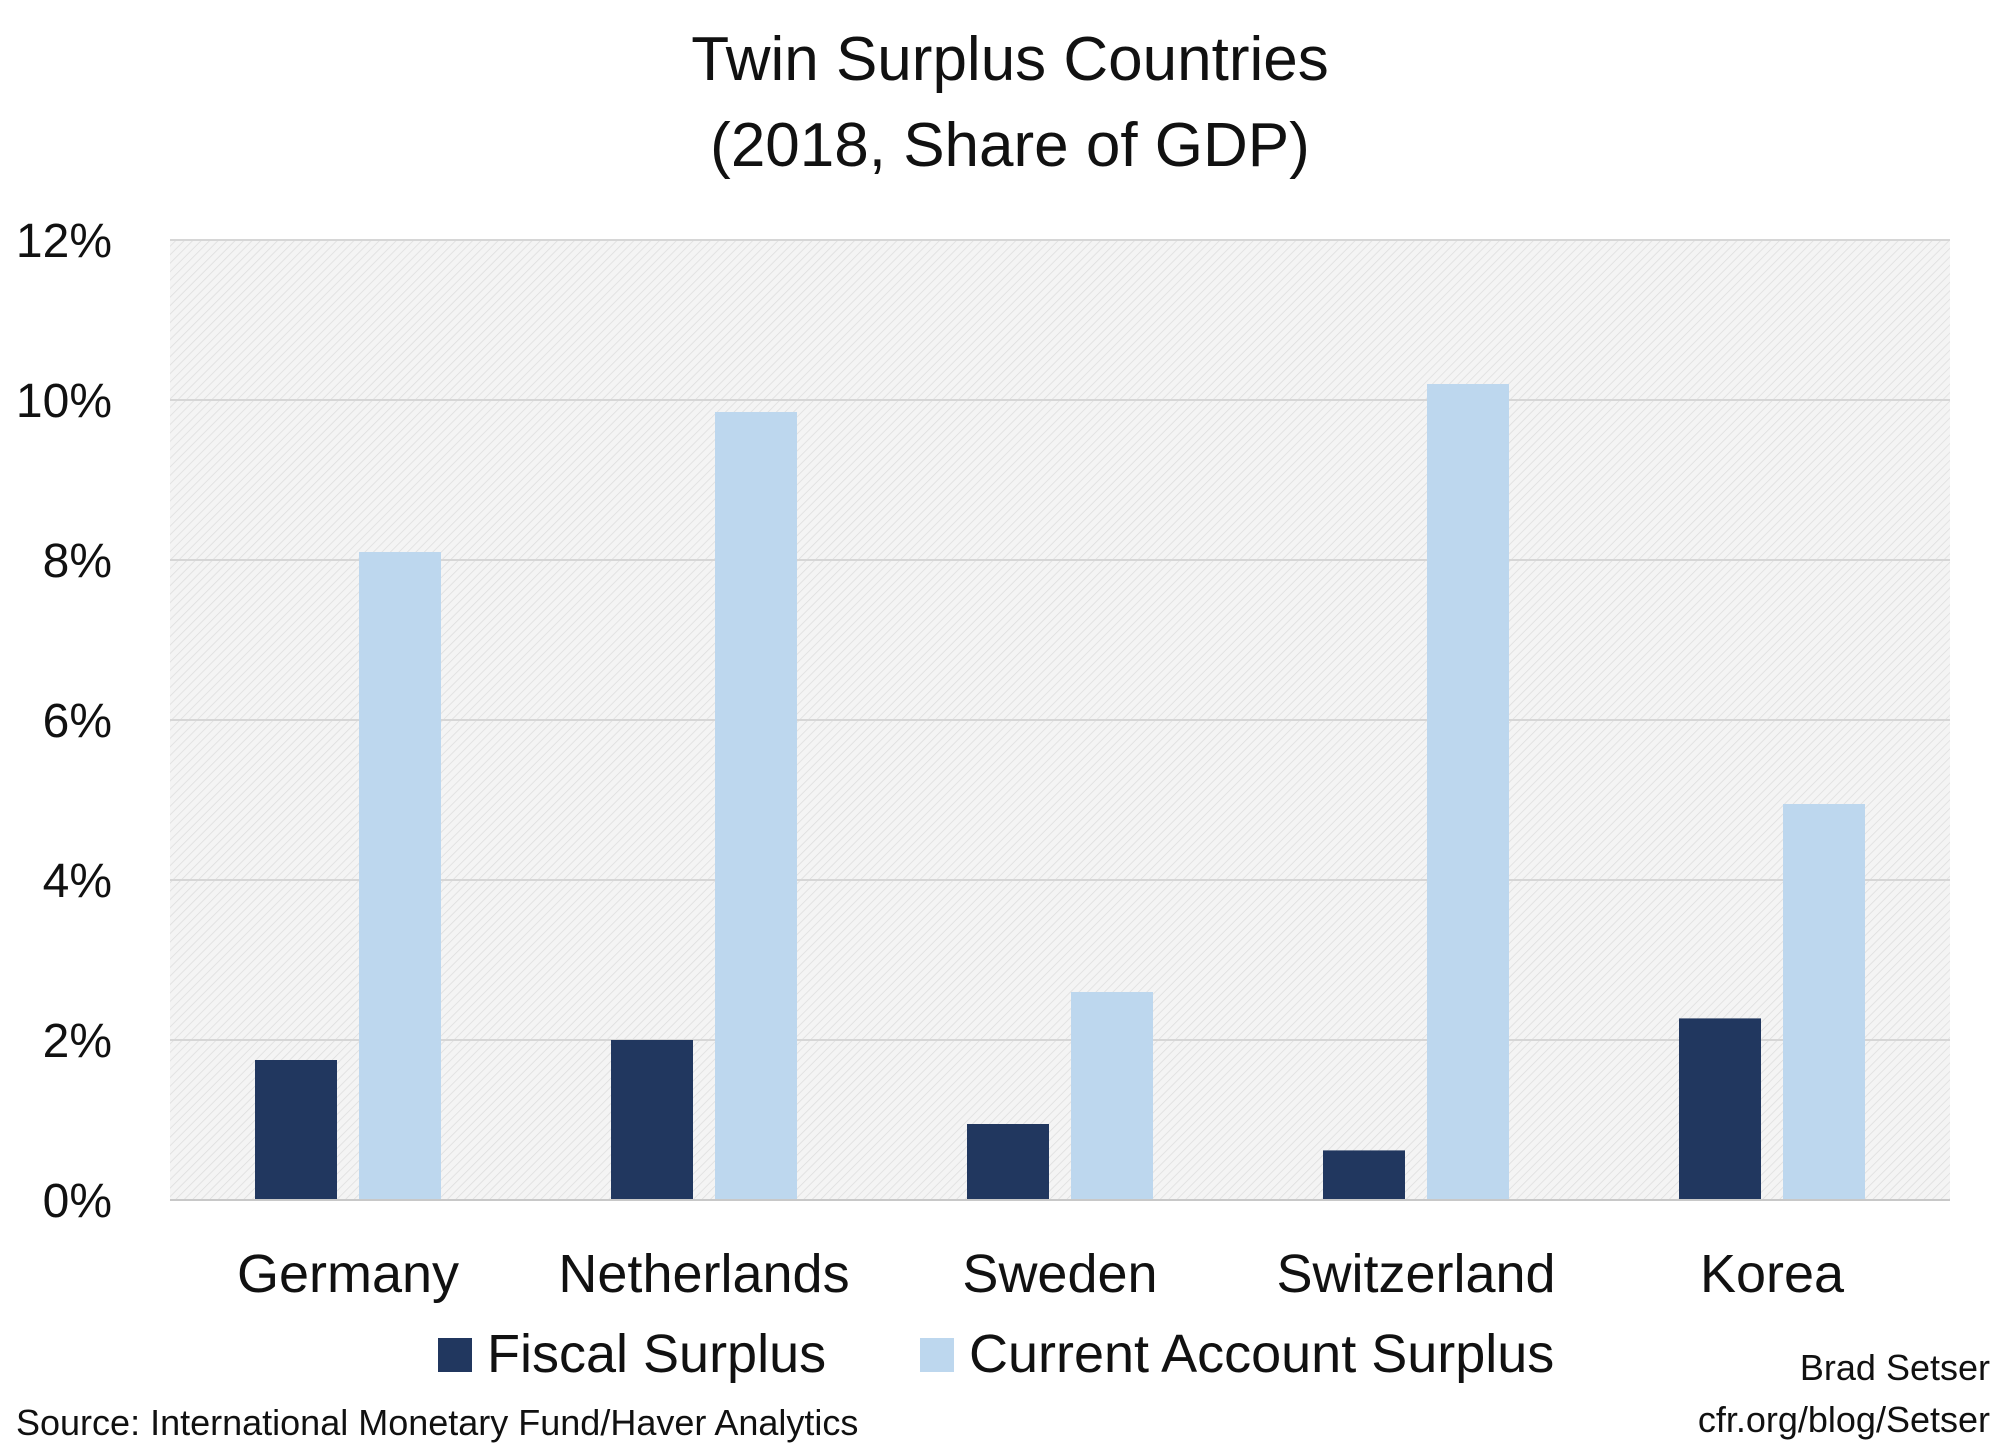 The width and height of the screenshot is (1999, 1446). Describe the element at coordinates (703, 1274) in the screenshot. I see `category-label: Netherlands` at that location.